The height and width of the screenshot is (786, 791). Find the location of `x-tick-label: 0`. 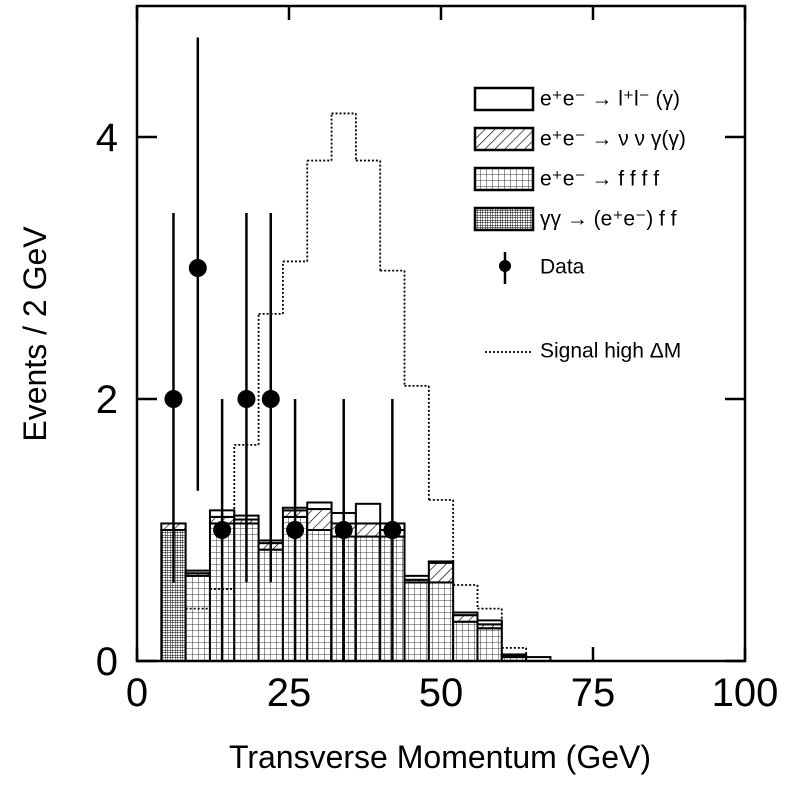

x-tick-label: 0 is located at coordinates (137, 693).